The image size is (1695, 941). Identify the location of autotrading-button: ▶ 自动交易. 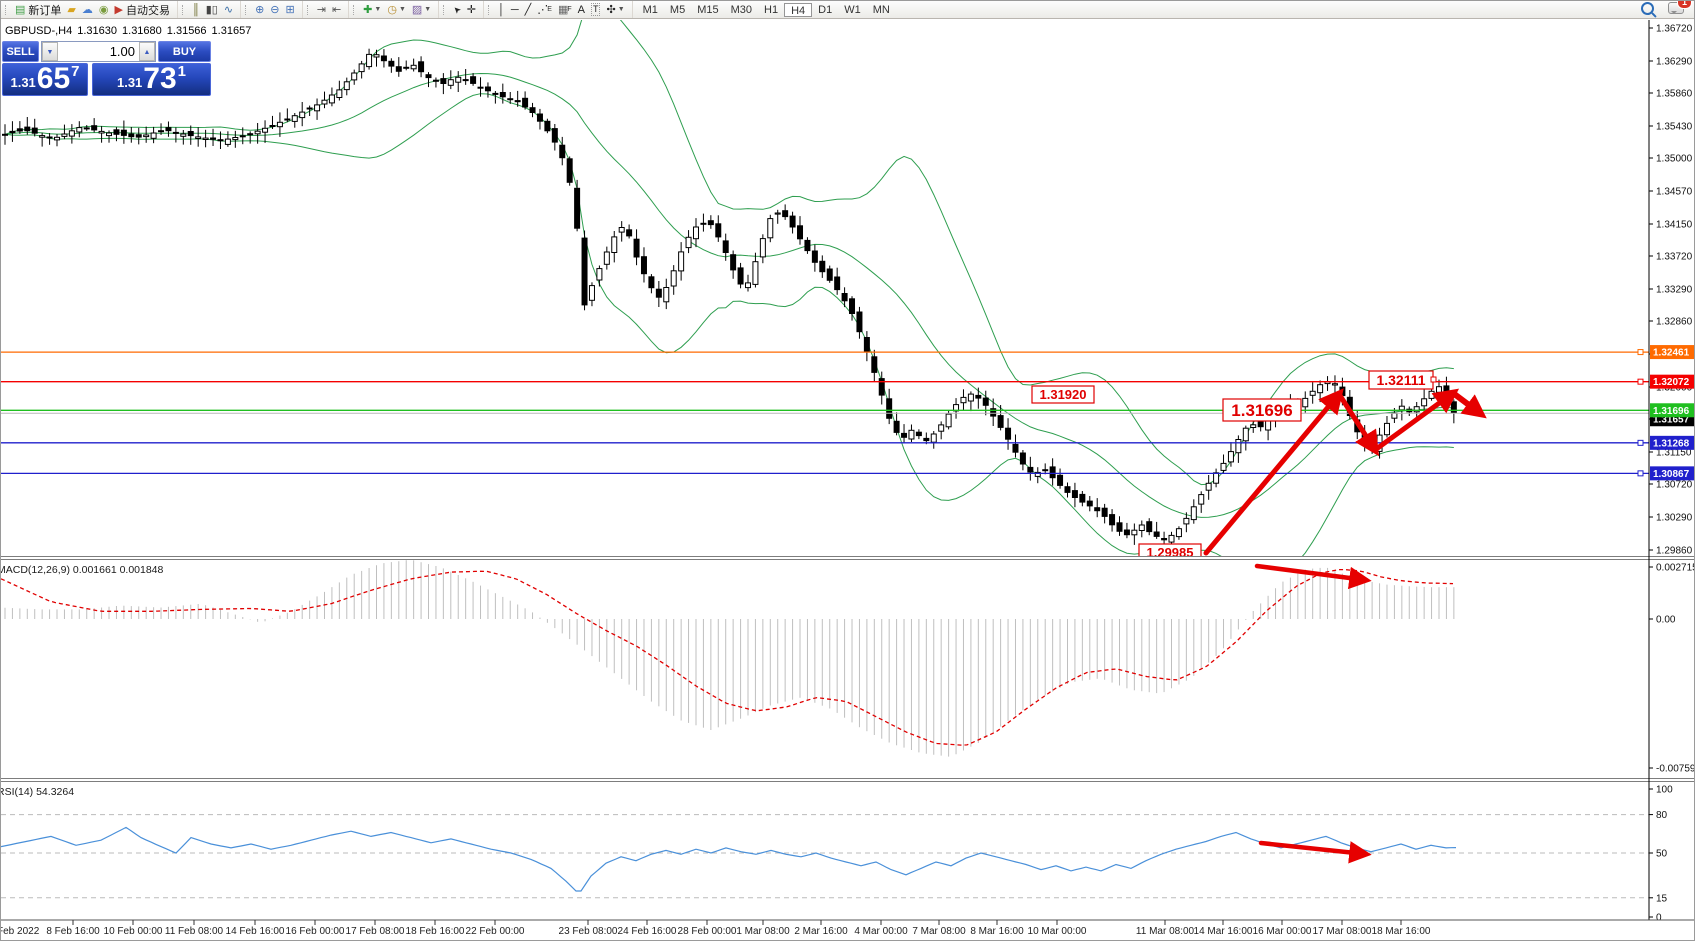
(141, 10).